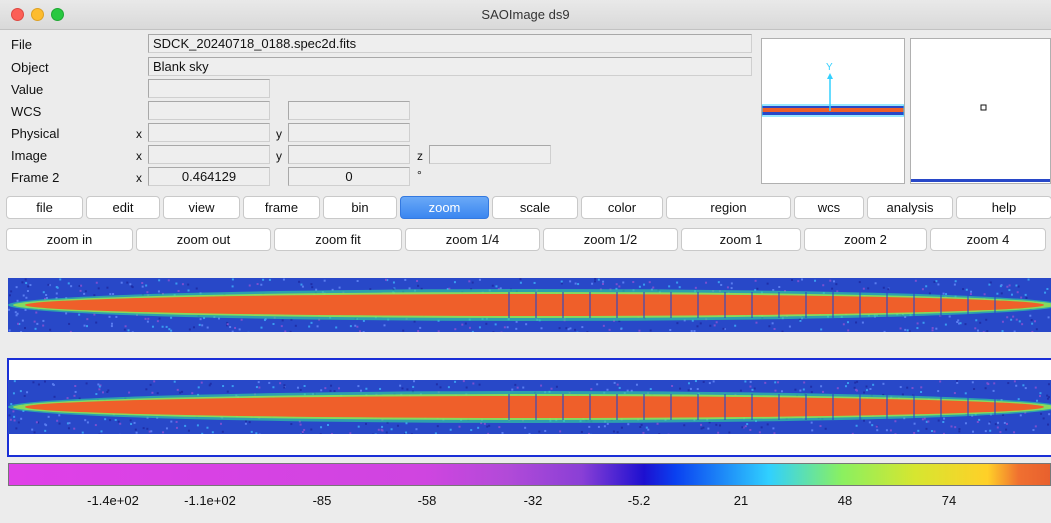  Describe the element at coordinates (622, 207) in the screenshot. I see `menu-color: color` at that location.